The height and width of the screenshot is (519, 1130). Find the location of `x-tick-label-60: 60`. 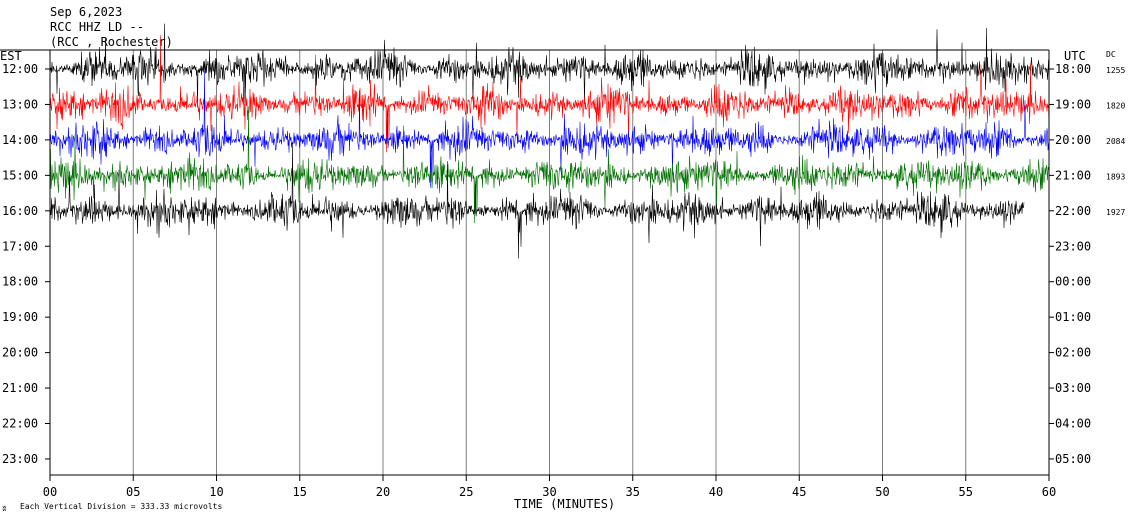

x-tick-label-60: 60 is located at coordinates (1049, 492).